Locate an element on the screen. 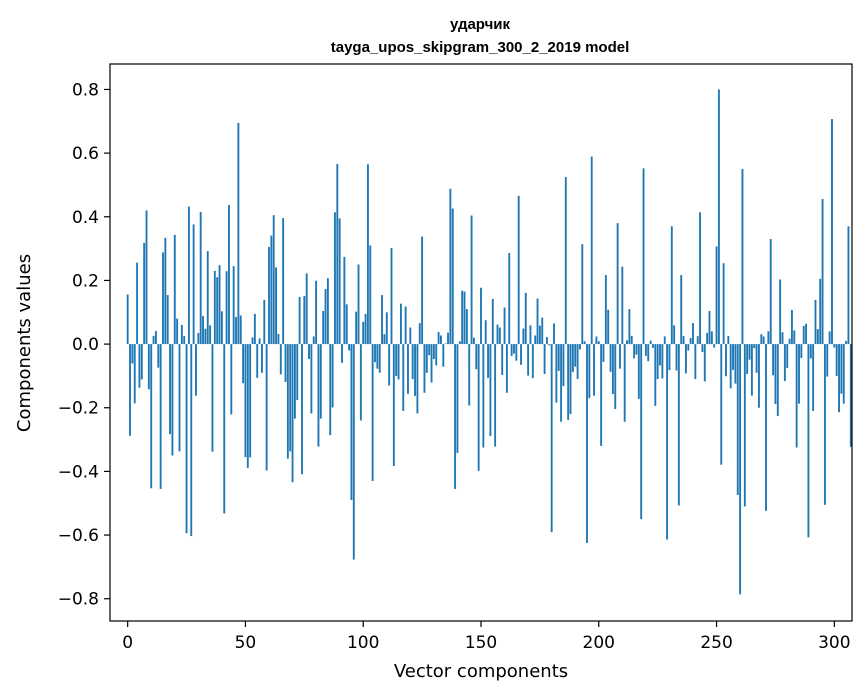 This screenshot has width=867, height=696. y-tick-label: −0.6 is located at coordinates (78, 536).